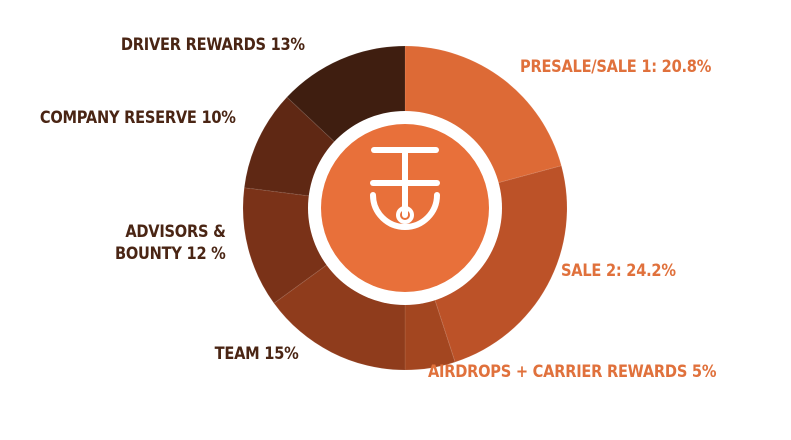 This screenshot has height=440, width=791. I want to click on label-advisors-line1: ADVISORS &, so click(175, 232).